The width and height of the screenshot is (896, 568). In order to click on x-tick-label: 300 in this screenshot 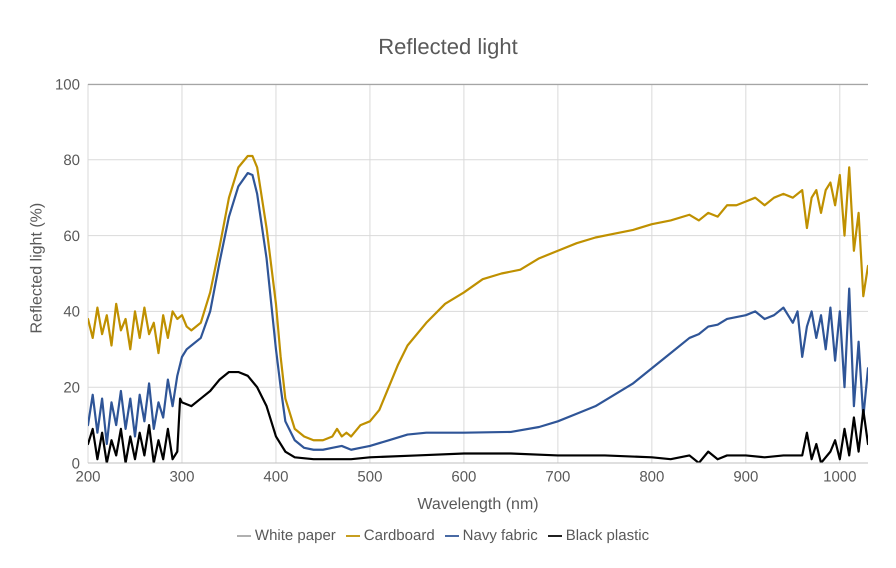, I will do `click(181, 477)`.